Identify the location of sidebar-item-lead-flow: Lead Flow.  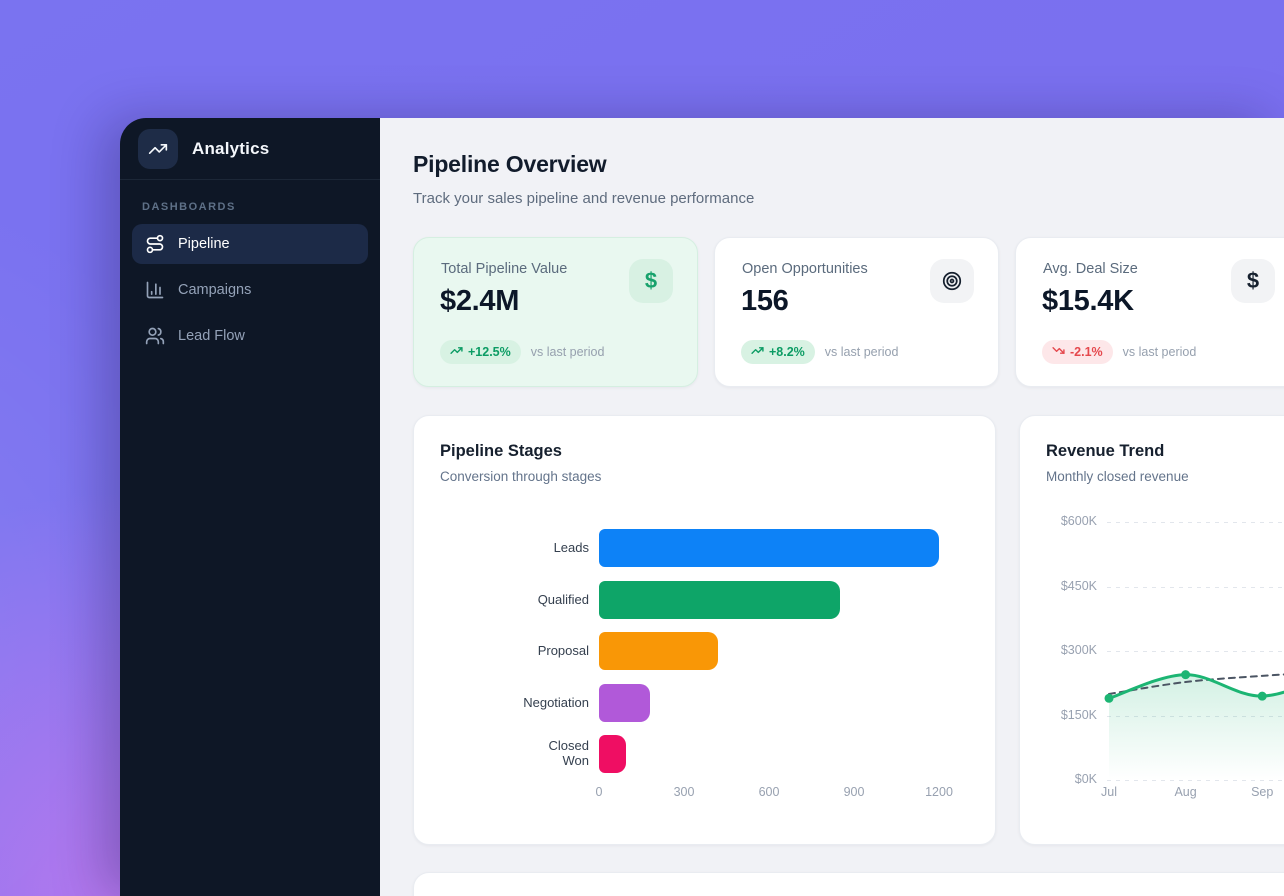
(250, 336).